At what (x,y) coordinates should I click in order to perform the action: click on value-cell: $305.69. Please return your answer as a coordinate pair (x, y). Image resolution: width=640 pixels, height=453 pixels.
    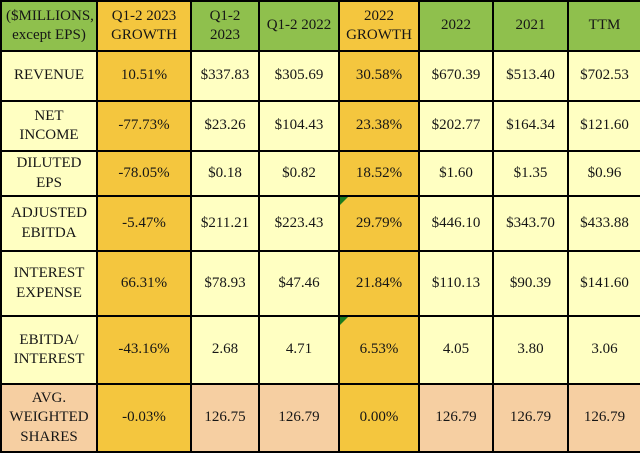
    Looking at the image, I should click on (299, 76).